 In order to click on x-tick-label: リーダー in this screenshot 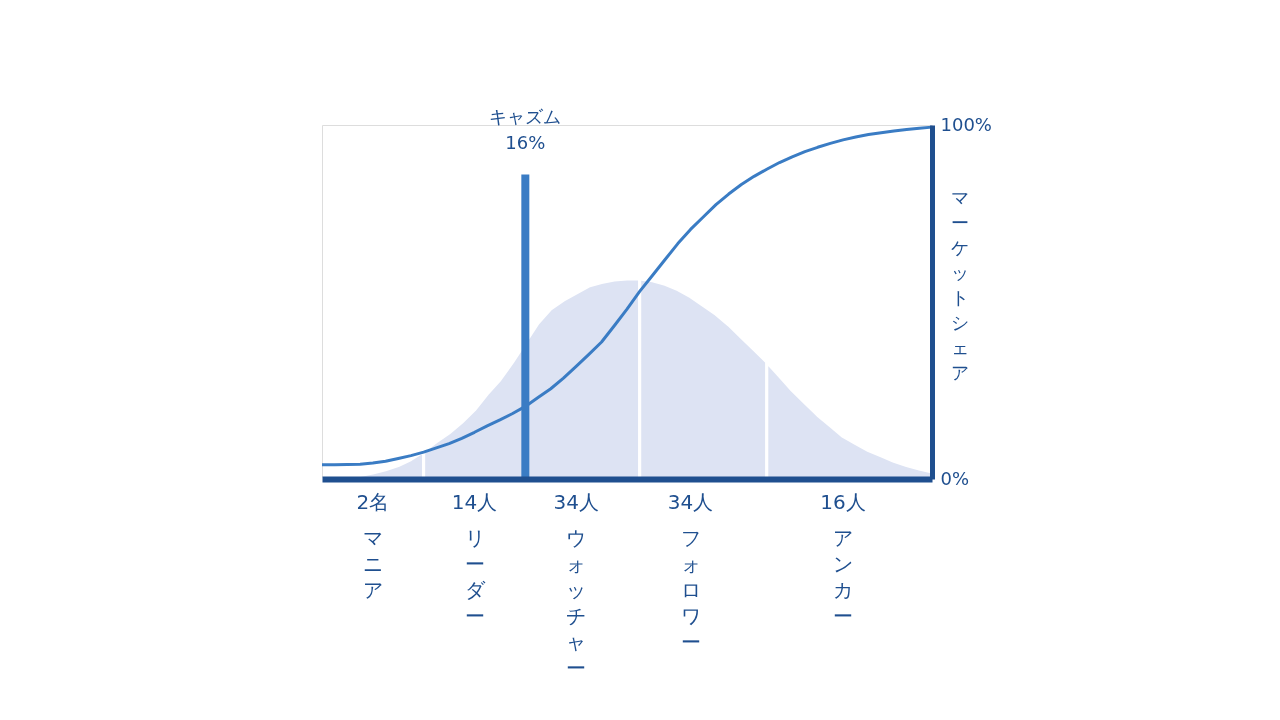, I will do `click(475, 577)`.